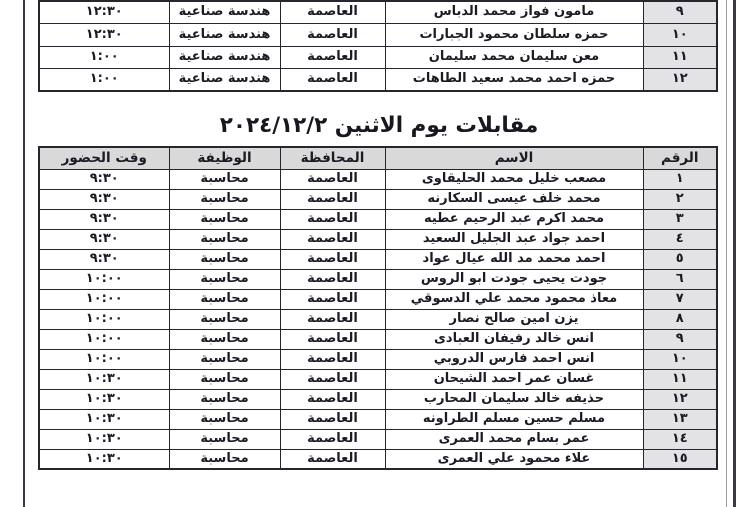  What do you see at coordinates (680, 279) in the screenshot?
I see `row-number-cell: ٦` at bounding box center [680, 279].